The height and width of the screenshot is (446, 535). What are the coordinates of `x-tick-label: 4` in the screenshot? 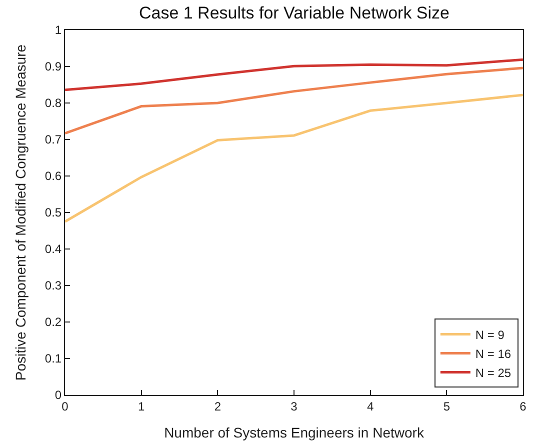 It's located at (370, 406).